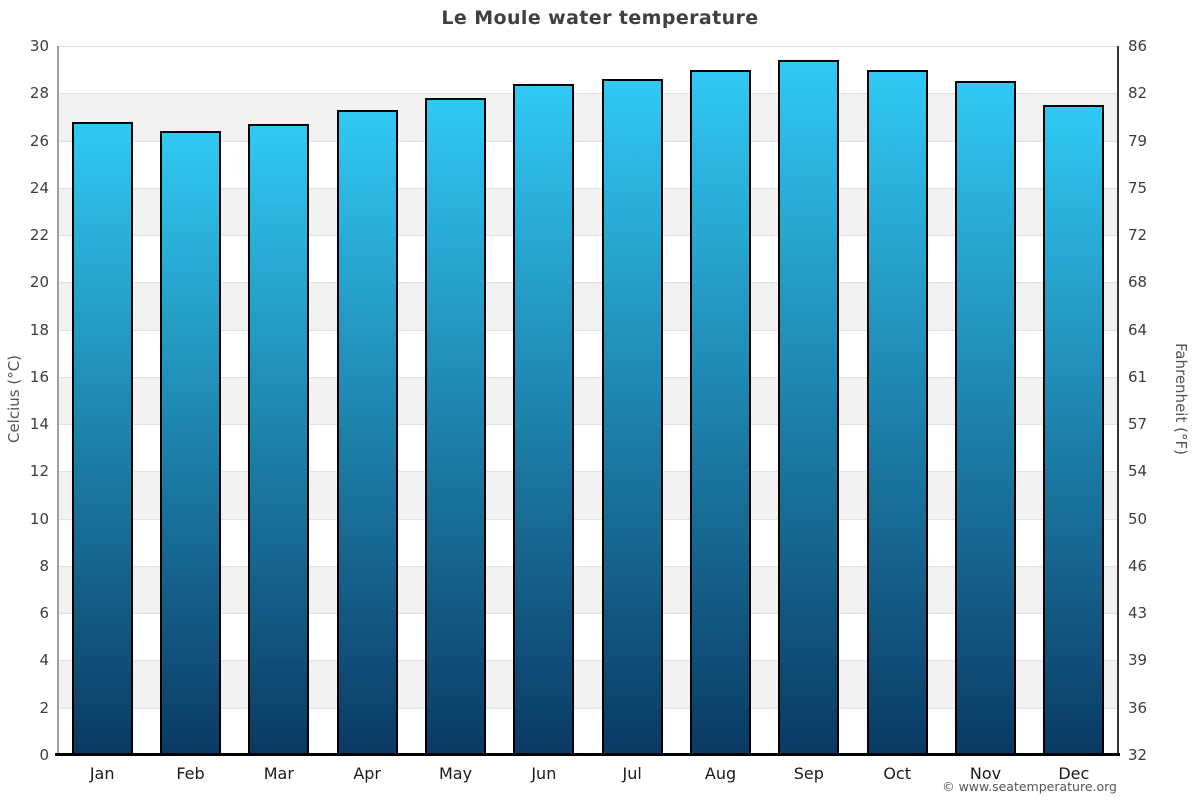 The height and width of the screenshot is (800, 1200). Describe the element at coordinates (1138, 282) in the screenshot. I see `fahrenheit-tick-label: 68` at that location.